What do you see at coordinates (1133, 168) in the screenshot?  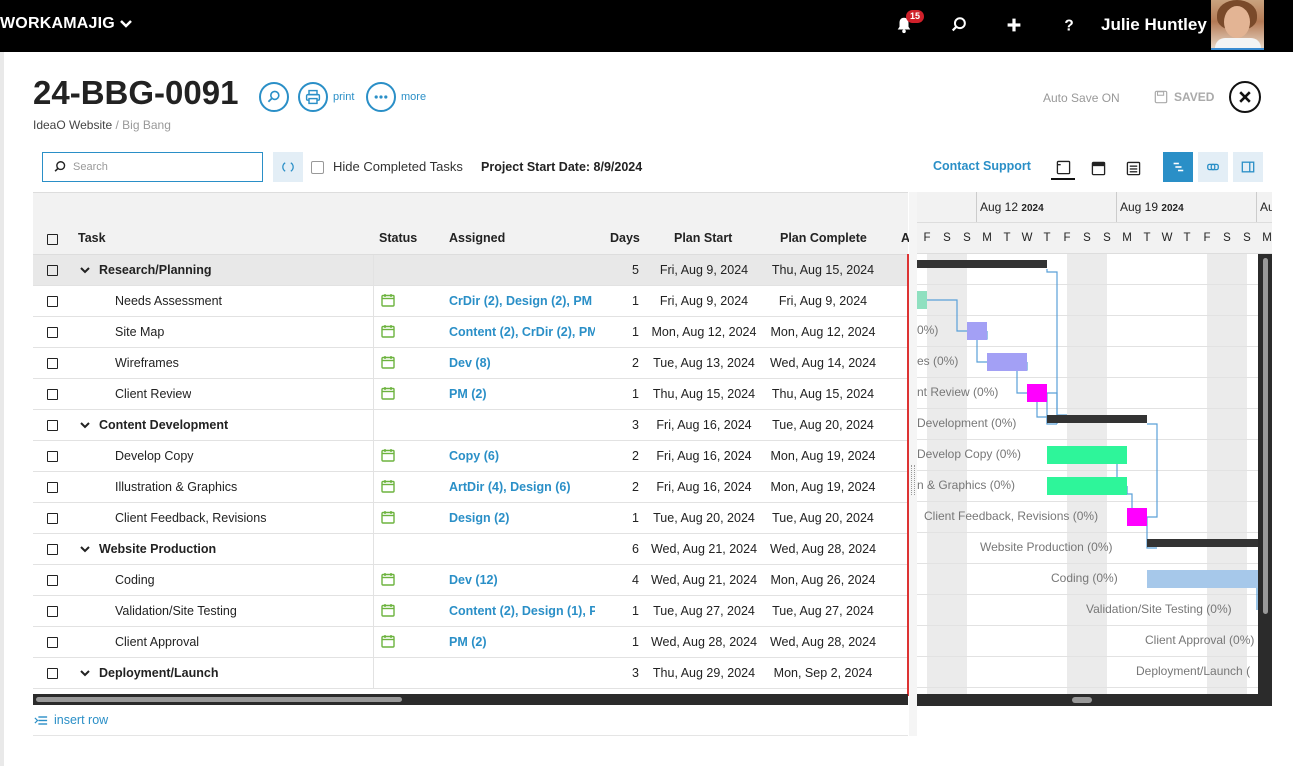 I see `view-list-icon` at bounding box center [1133, 168].